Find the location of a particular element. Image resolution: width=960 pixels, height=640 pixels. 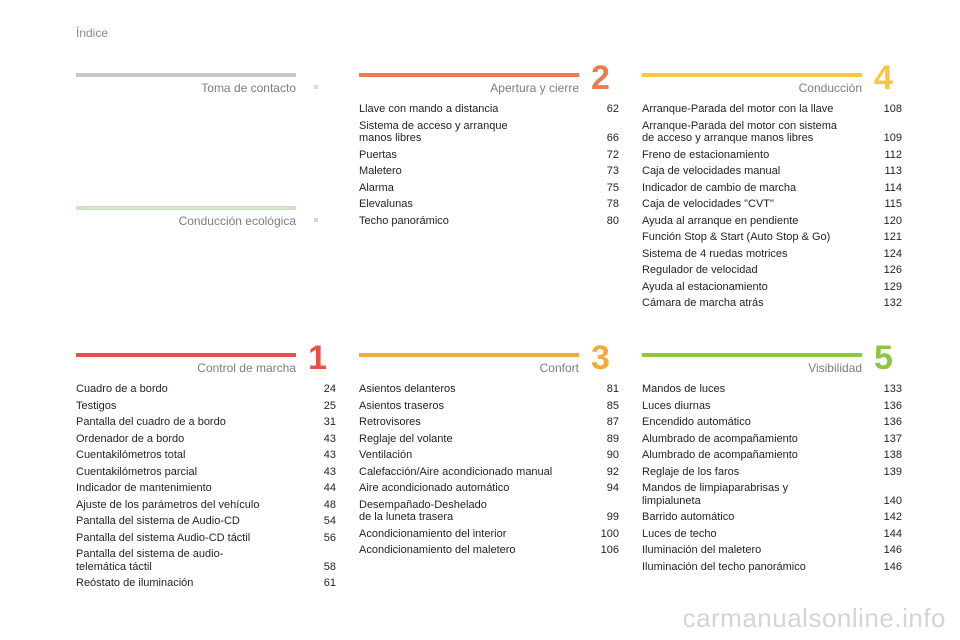

section-number: 1 is located at coordinates (317, 358).